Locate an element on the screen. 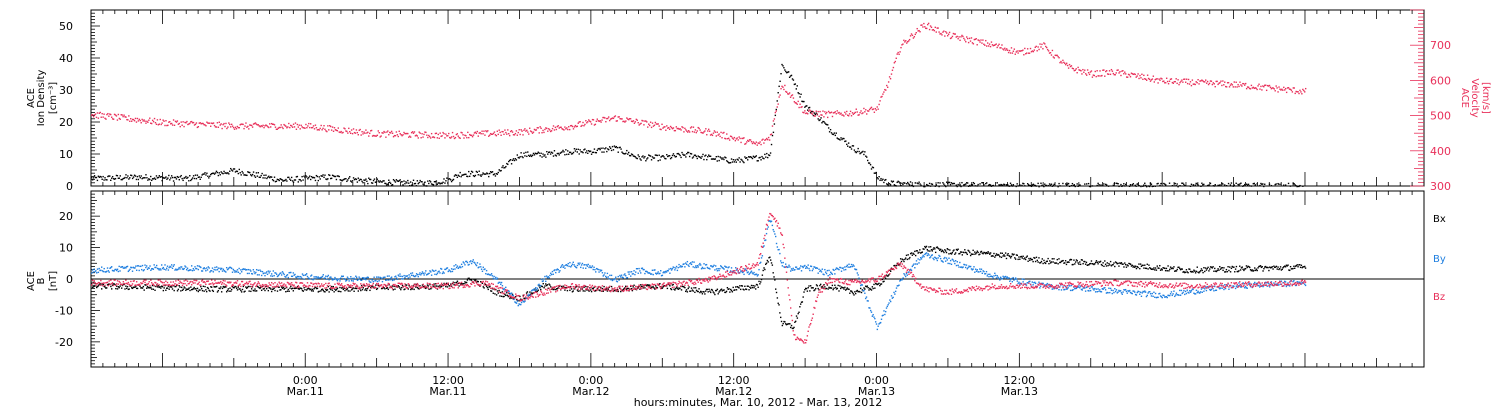  velocity-tick-label: 400 is located at coordinates (1440, 151).